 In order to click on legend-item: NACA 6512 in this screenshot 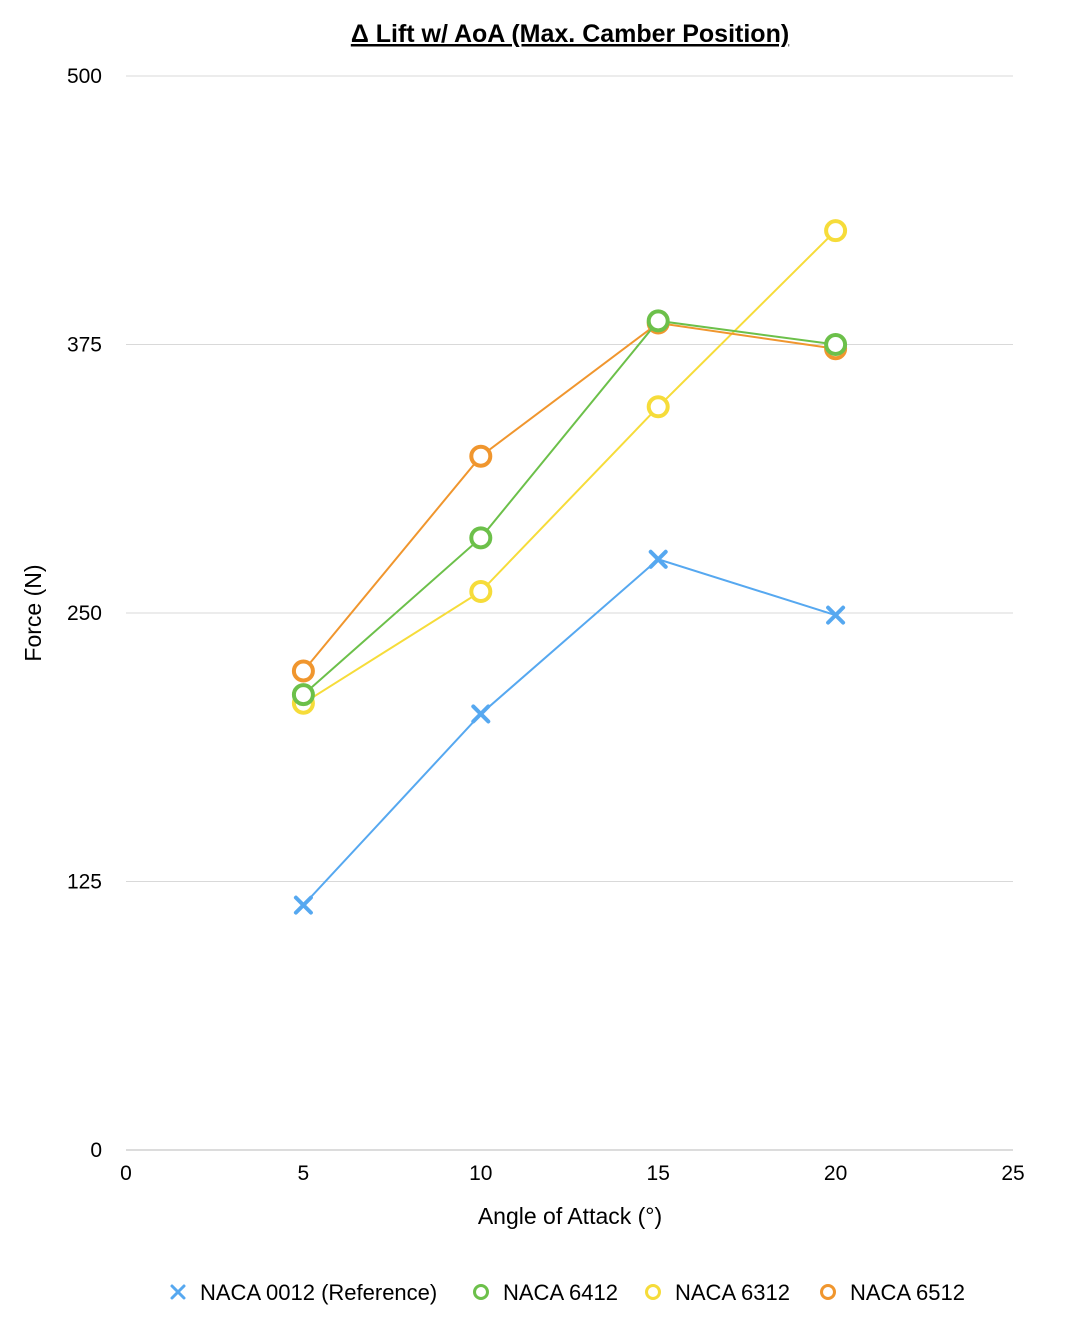, I will do `click(892, 1292)`.